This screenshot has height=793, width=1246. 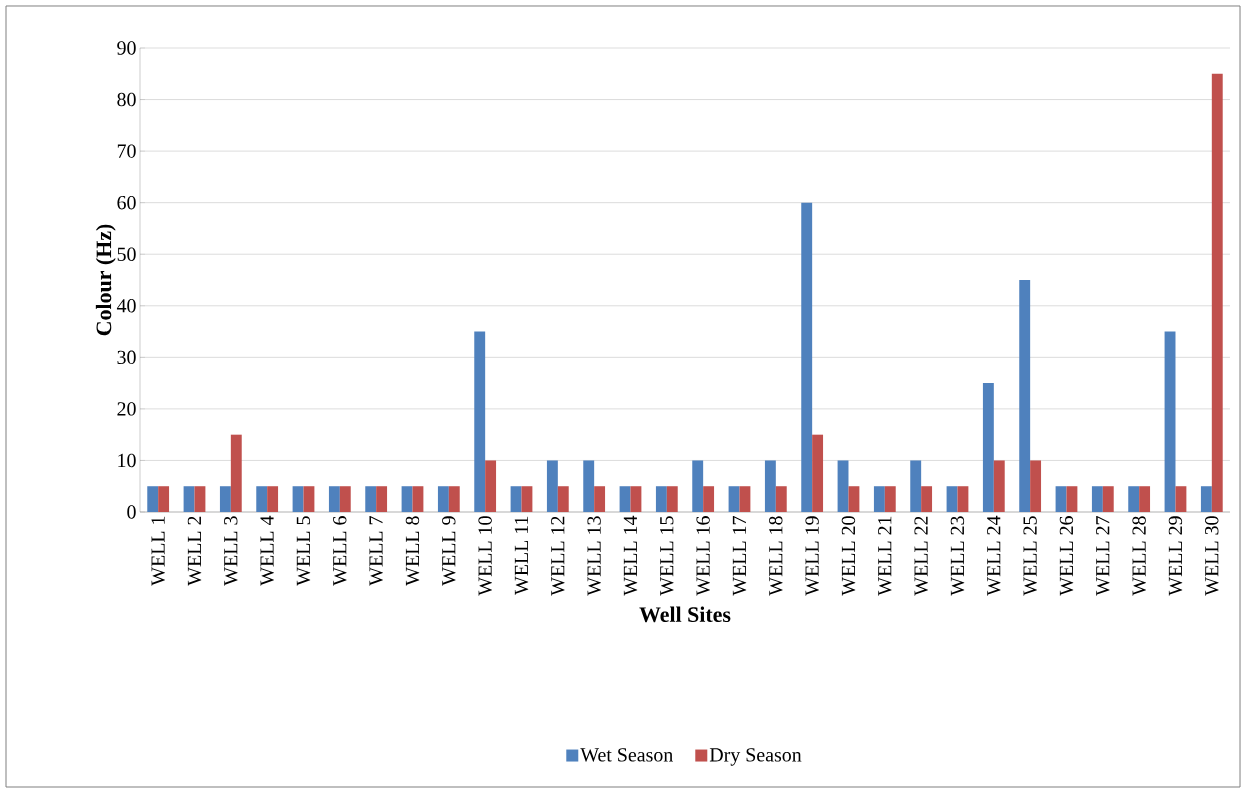 I want to click on x-tick-label: WELL 12, so click(x=558, y=556).